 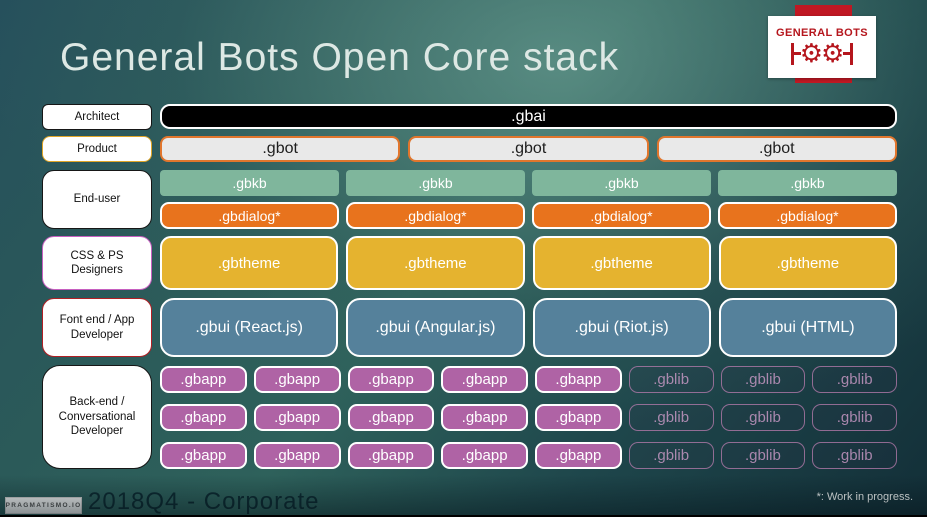 What do you see at coordinates (435, 327) in the screenshot?
I see `box-gbui: .gbui (Angular.js)` at bounding box center [435, 327].